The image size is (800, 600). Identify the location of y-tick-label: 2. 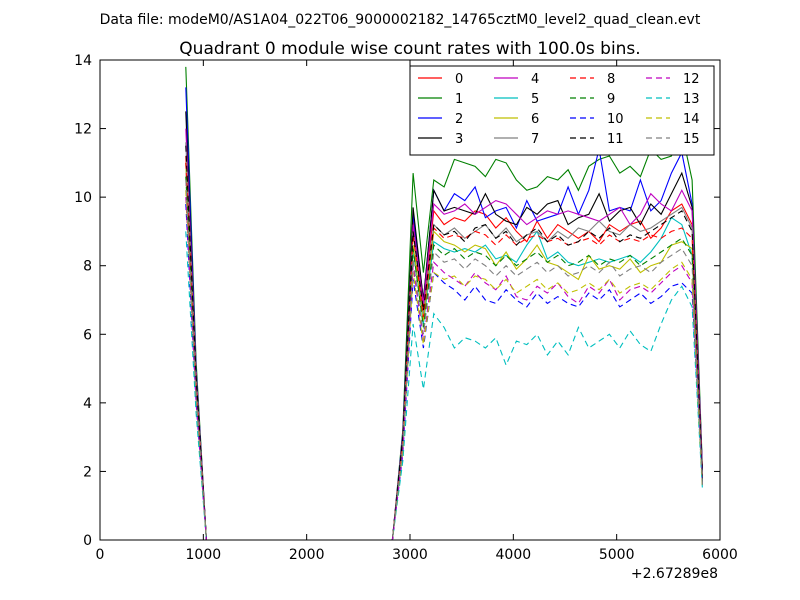
(87, 472).